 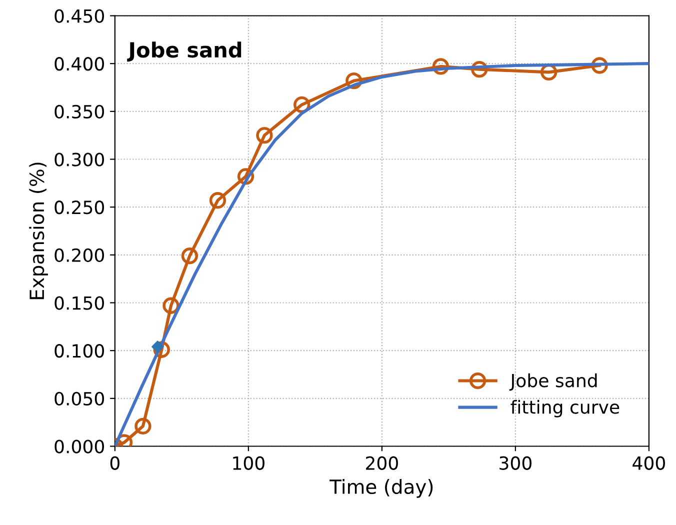 I want to click on y-tick-label: 0.200, so click(x=79, y=255).